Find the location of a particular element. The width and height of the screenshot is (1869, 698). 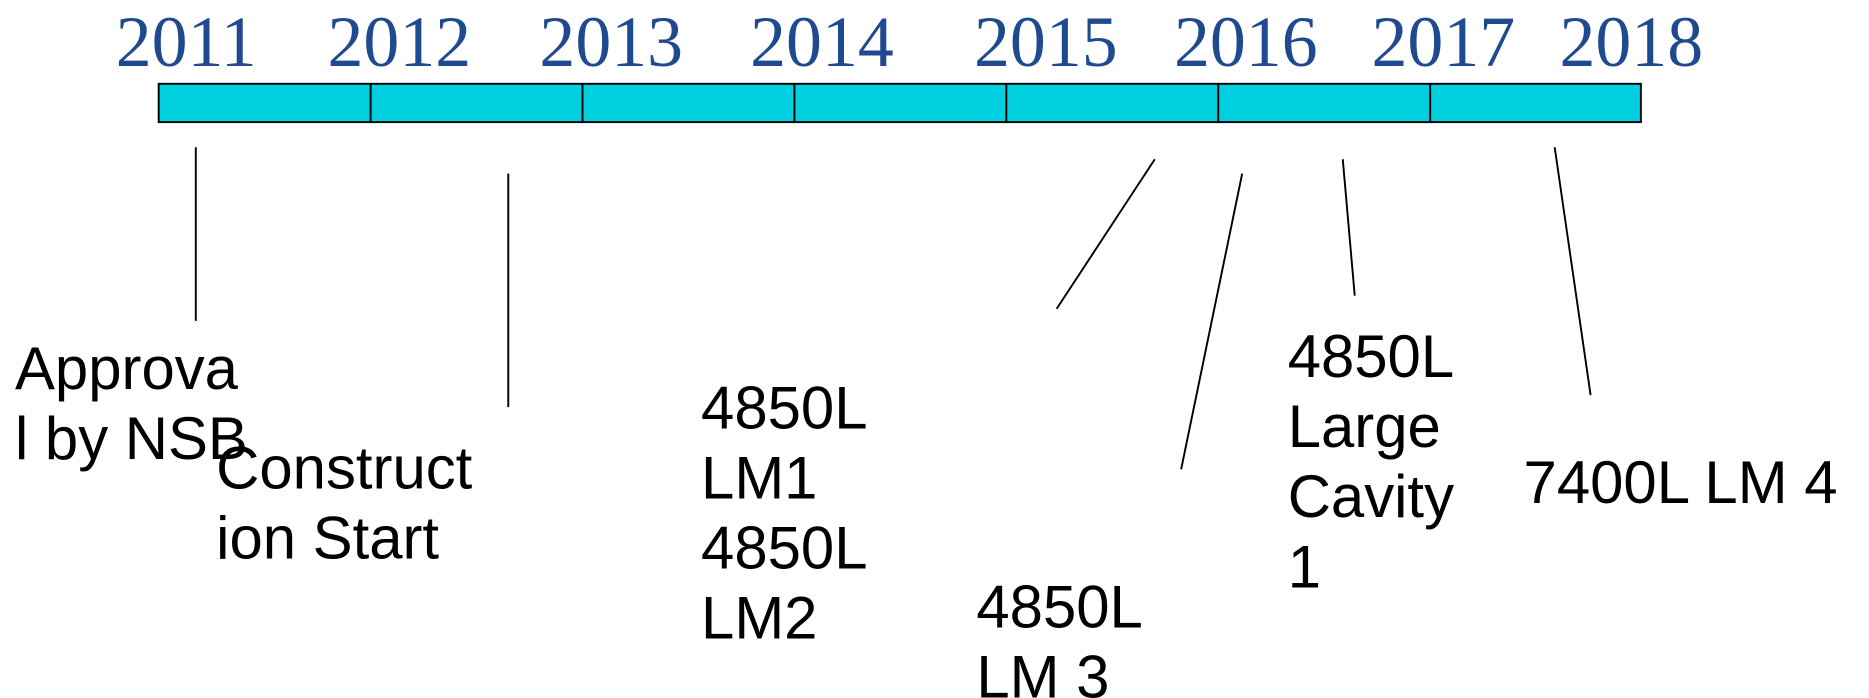

event-label: 7400L LM 4 is located at coordinates (1681, 482).